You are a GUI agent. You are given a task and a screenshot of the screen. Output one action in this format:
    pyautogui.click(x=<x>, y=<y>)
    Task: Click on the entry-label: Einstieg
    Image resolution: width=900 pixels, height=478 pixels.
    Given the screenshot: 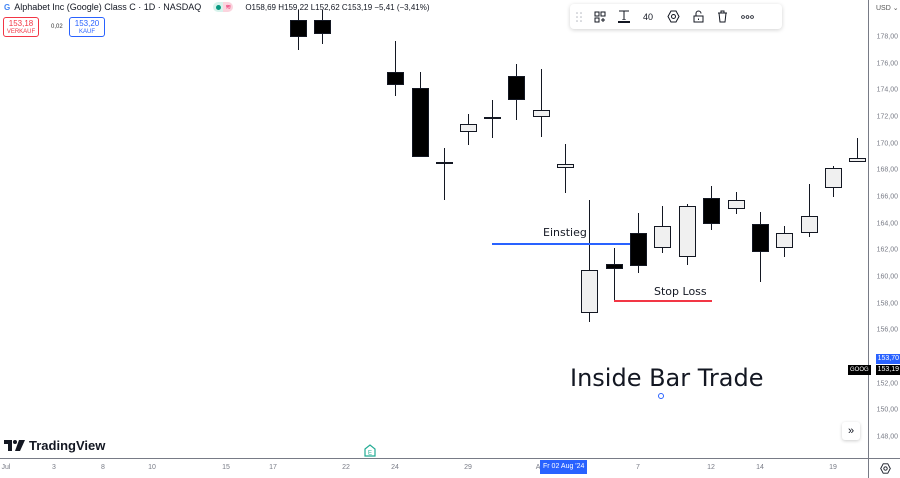 What is the action you would take?
    pyautogui.click(x=565, y=232)
    